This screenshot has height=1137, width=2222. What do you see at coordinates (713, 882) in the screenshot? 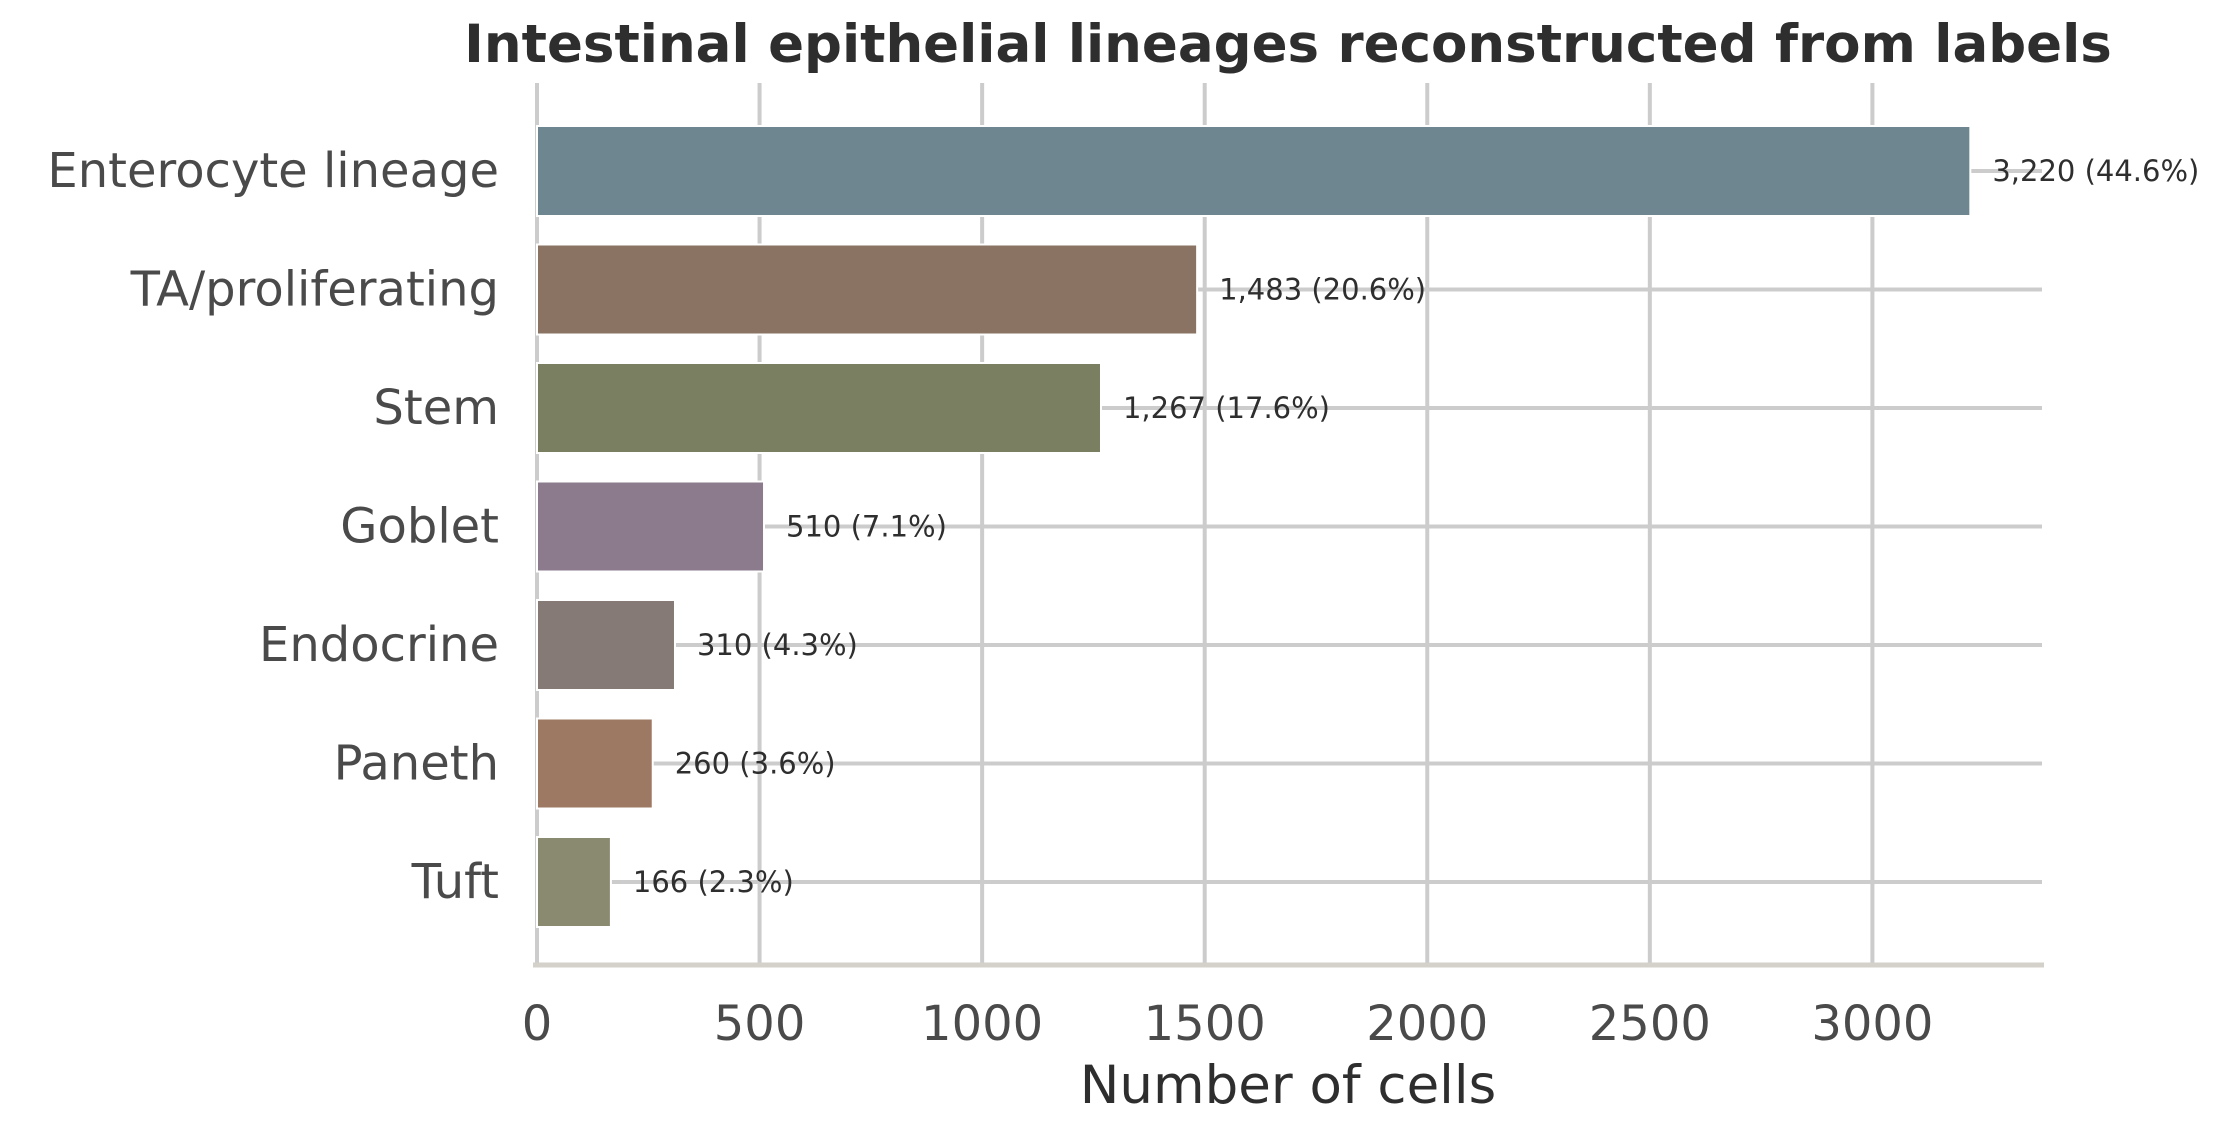
I see `data-label: 166 (2.3%)` at bounding box center [713, 882].